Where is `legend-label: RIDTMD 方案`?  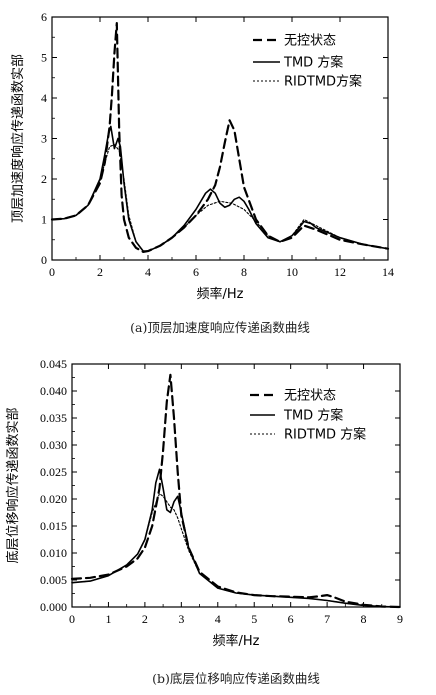 legend-label: RIDTMD 方案 is located at coordinates (325, 435).